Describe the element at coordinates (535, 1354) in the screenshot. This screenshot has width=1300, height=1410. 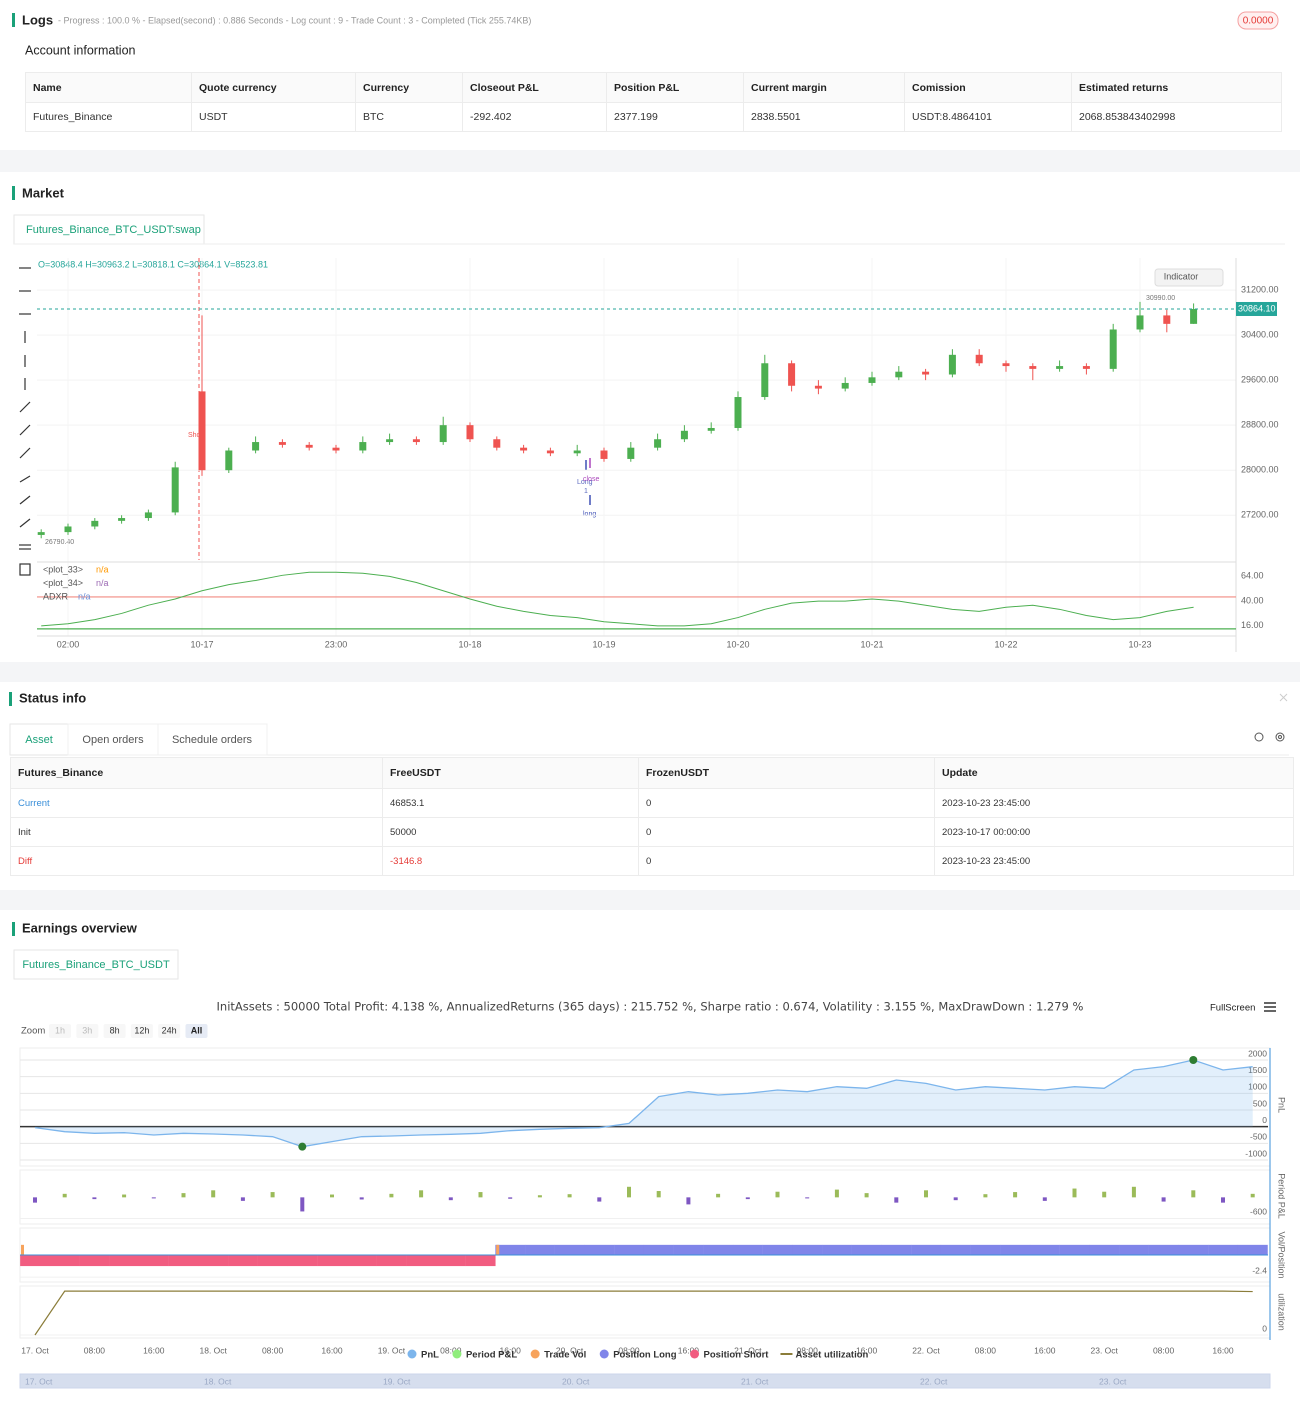
I see `legend-swatch` at that location.